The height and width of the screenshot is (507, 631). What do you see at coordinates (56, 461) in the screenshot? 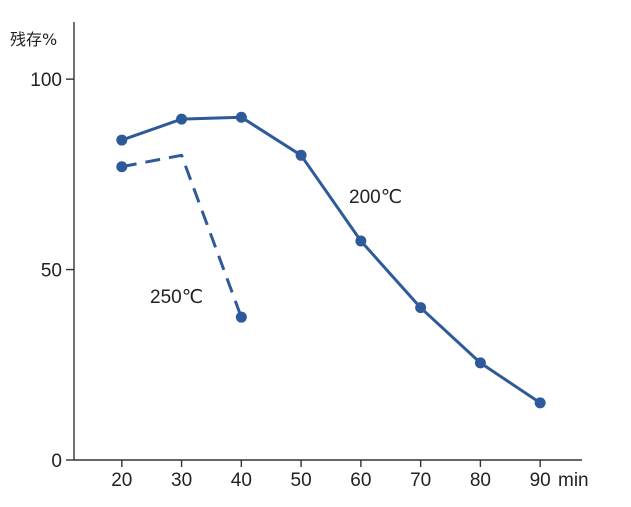
I see `y-tick-label: 0` at bounding box center [56, 461].